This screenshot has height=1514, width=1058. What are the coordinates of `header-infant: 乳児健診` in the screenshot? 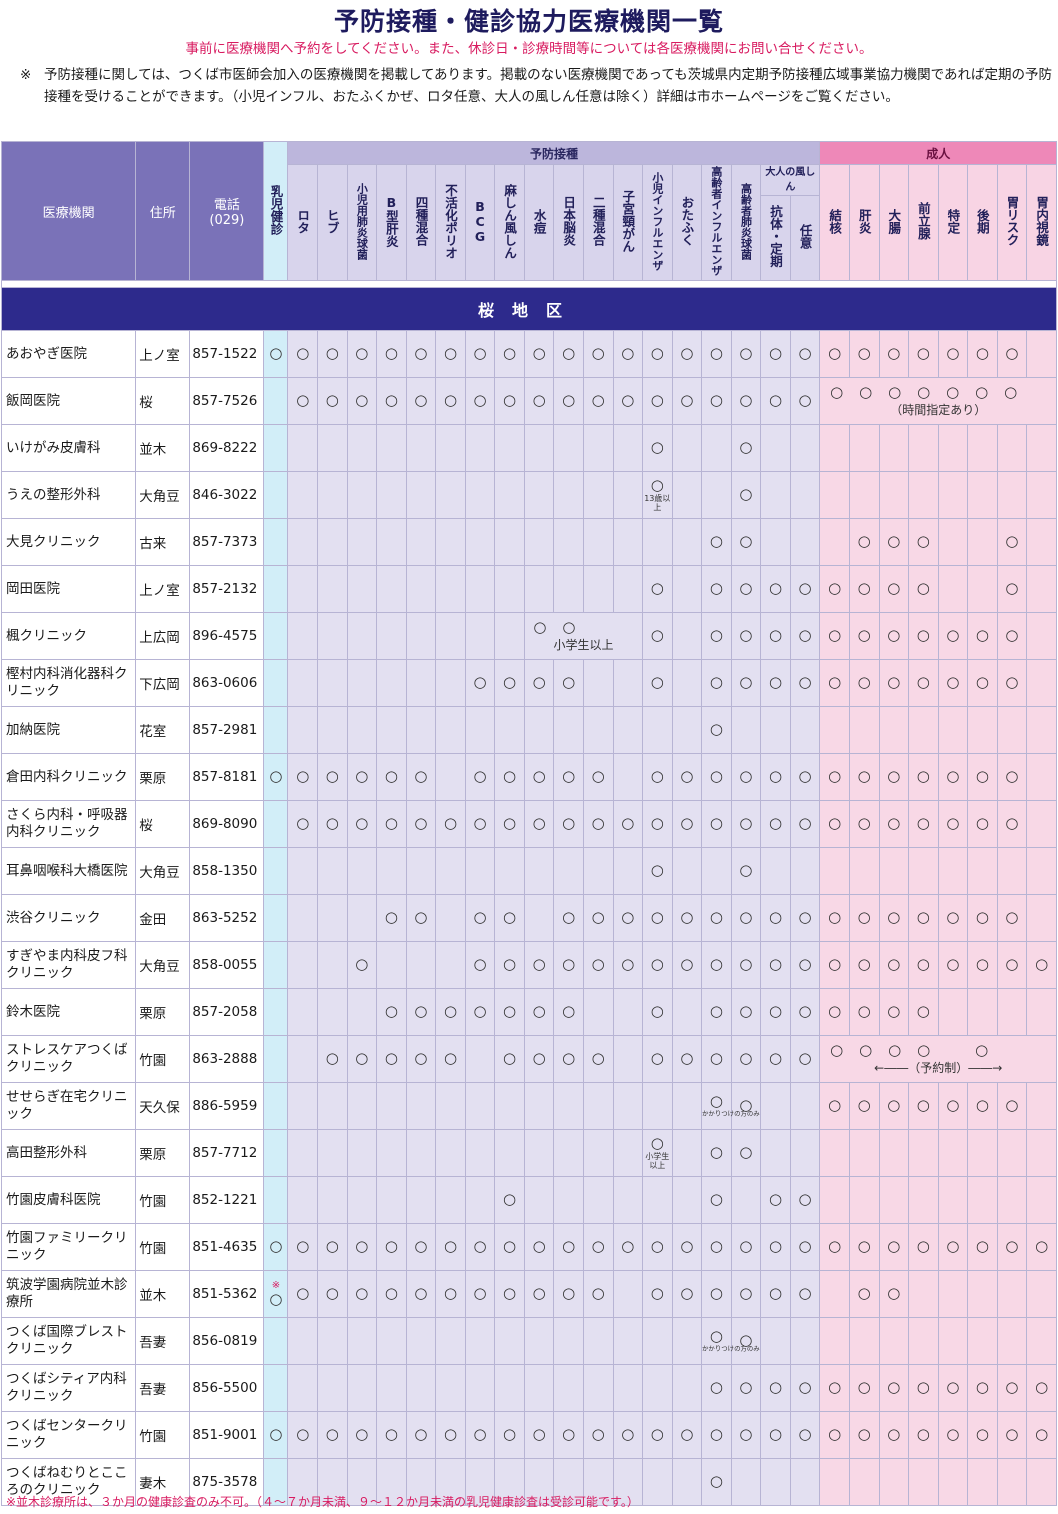 It's located at (276, 211).